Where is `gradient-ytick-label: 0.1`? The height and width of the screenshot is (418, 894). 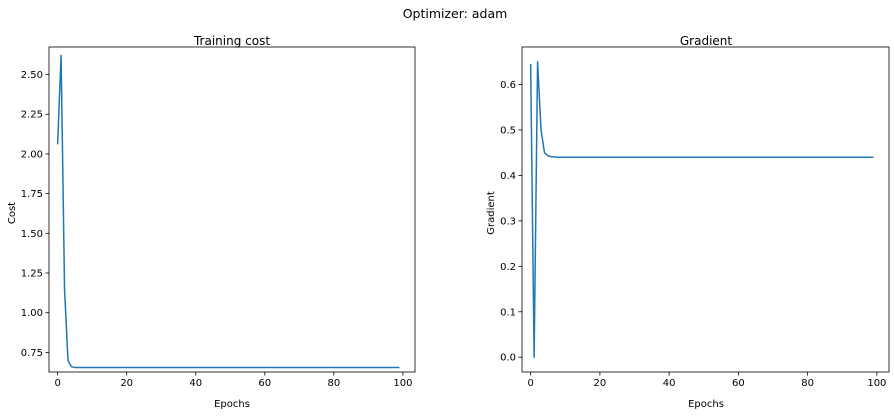 gradient-ytick-label: 0.1 is located at coordinates (508, 312).